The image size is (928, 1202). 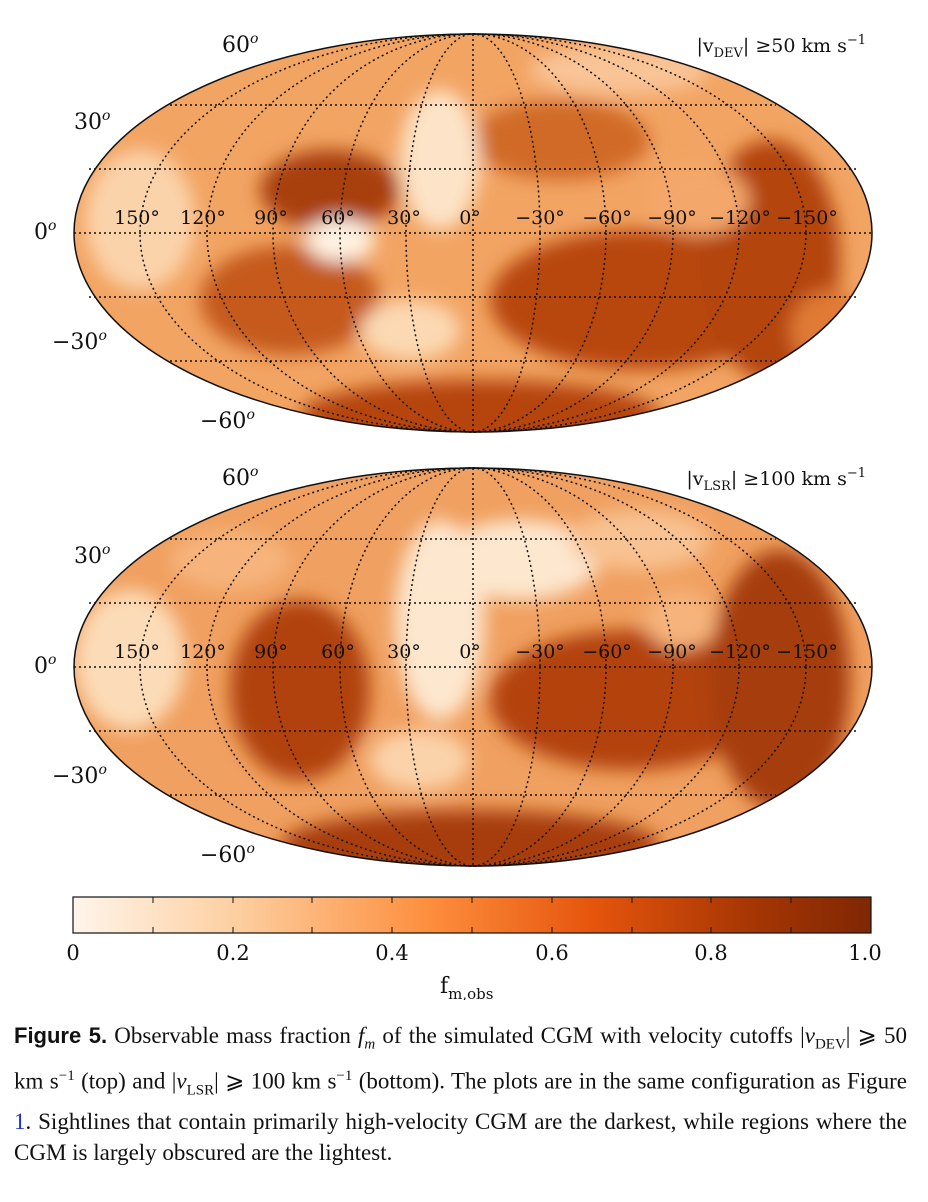 I want to click on figure-reference-link: 1, so click(x=20, y=1121).